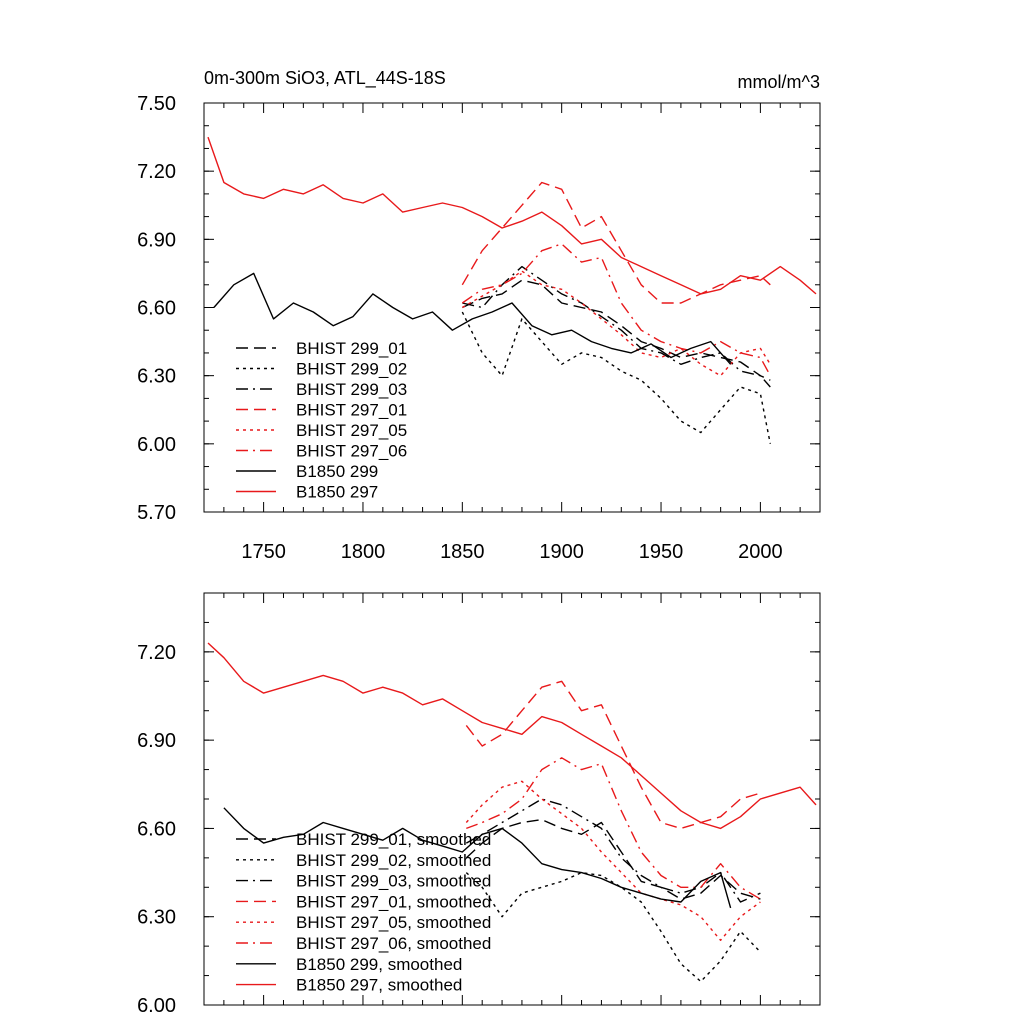  I want to click on legend-label-1: BHIST 299_02, smoothed, so click(393, 860).